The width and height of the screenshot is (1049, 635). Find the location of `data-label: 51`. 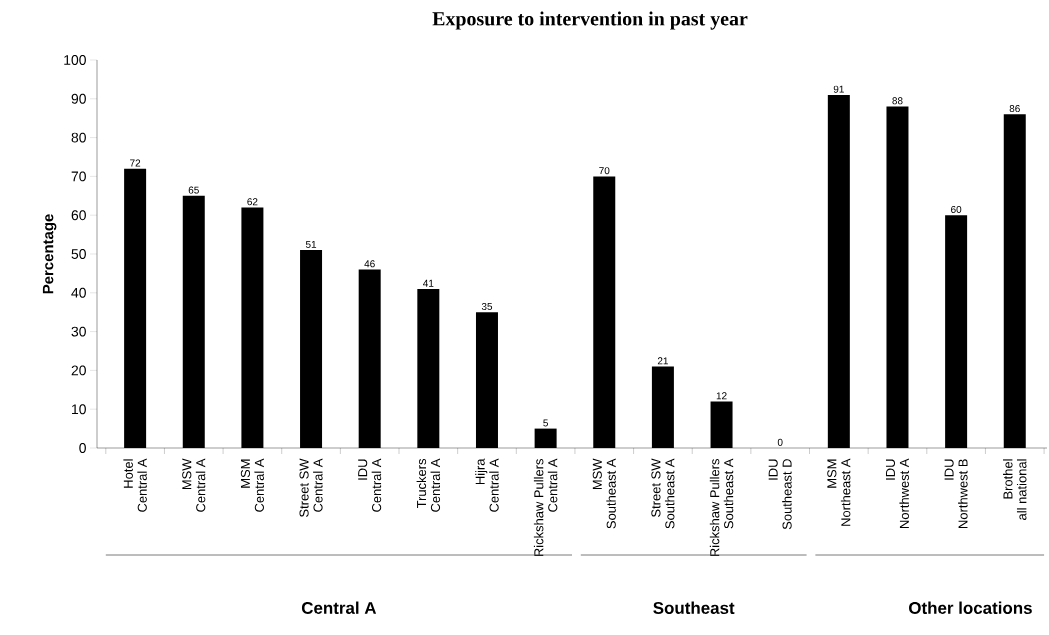

data-label: 51 is located at coordinates (311, 244).